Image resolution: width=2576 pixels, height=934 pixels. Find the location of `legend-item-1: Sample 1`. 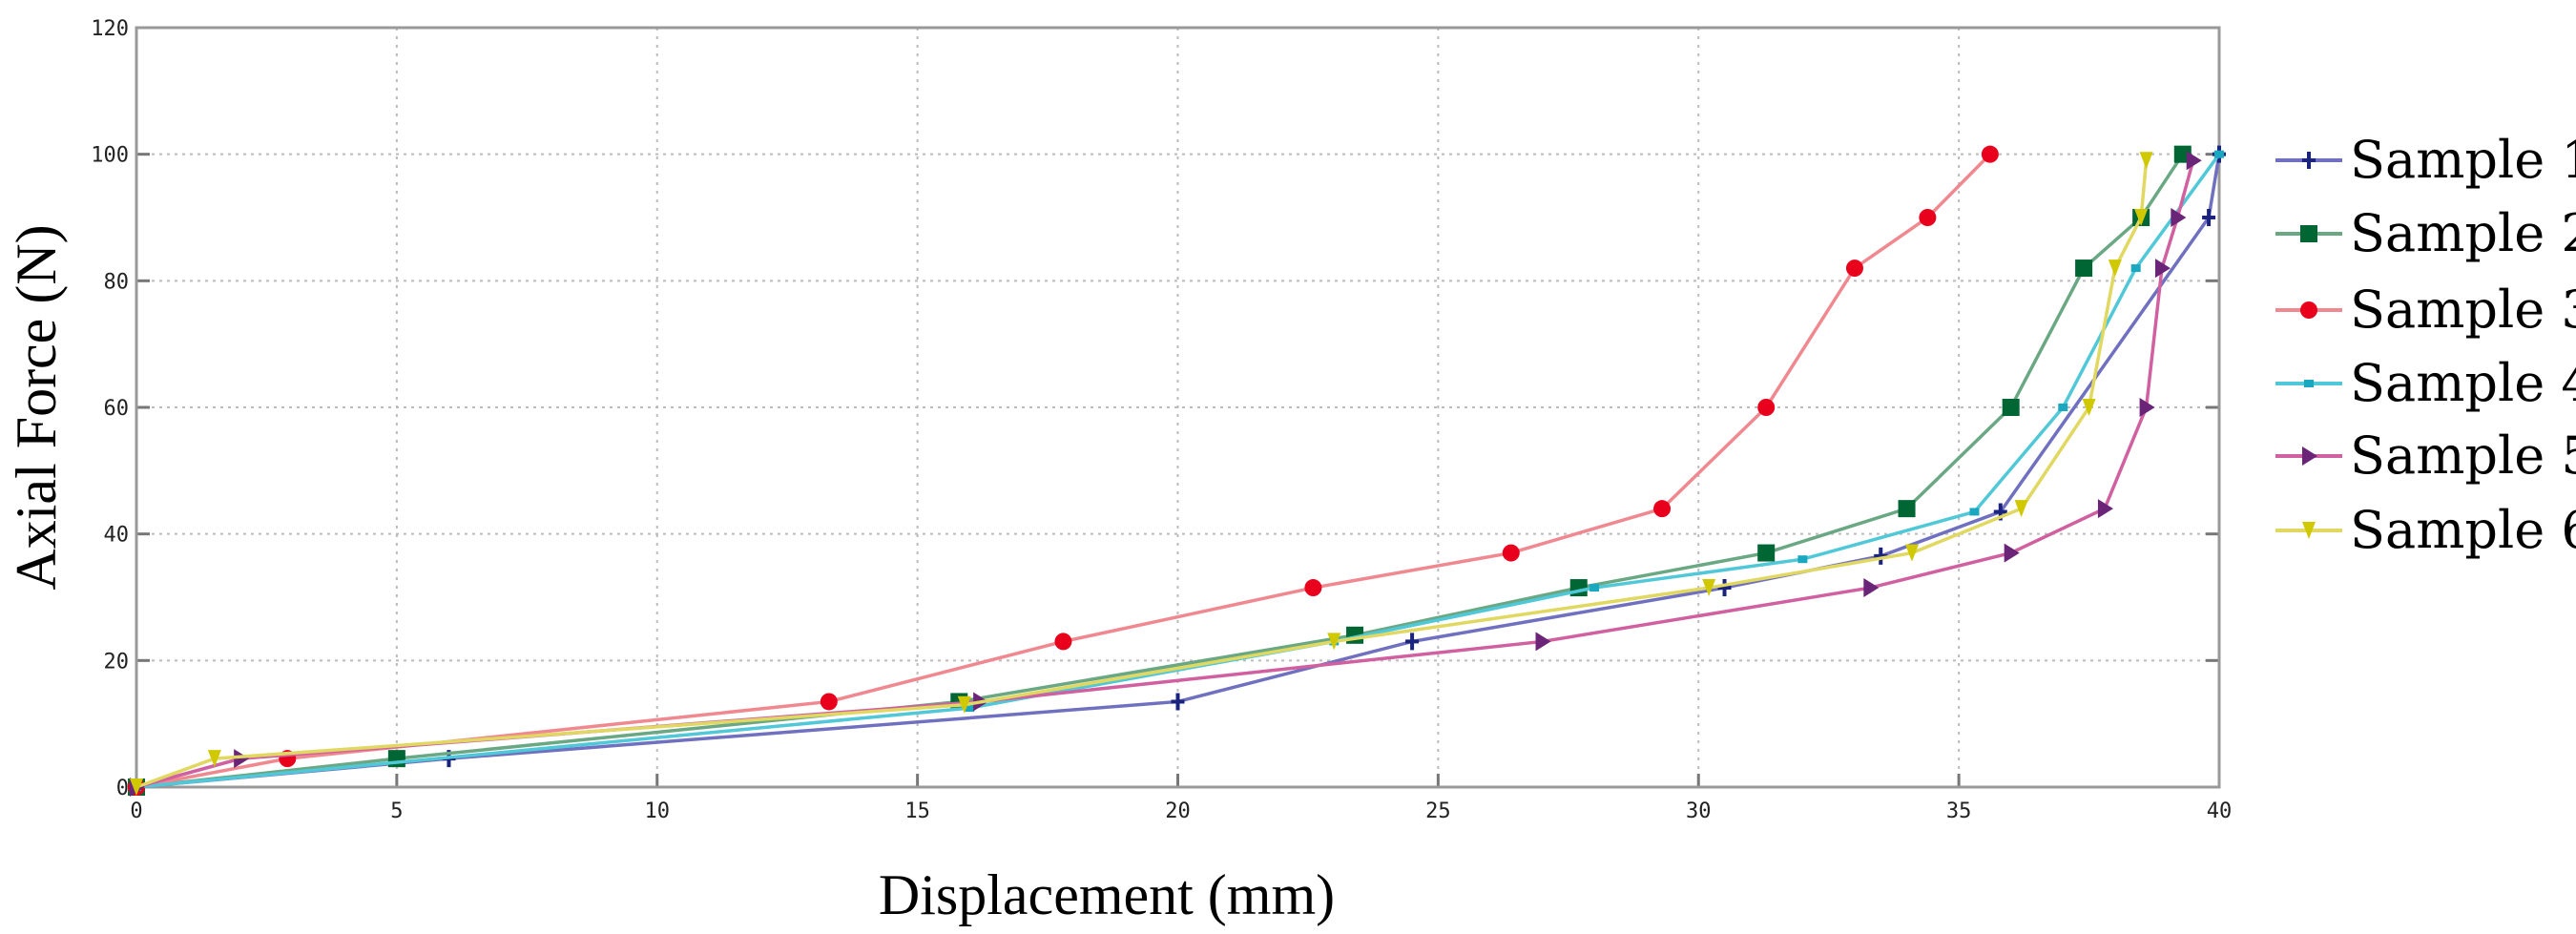

legend-item-1: Sample 1 is located at coordinates (2425, 160).